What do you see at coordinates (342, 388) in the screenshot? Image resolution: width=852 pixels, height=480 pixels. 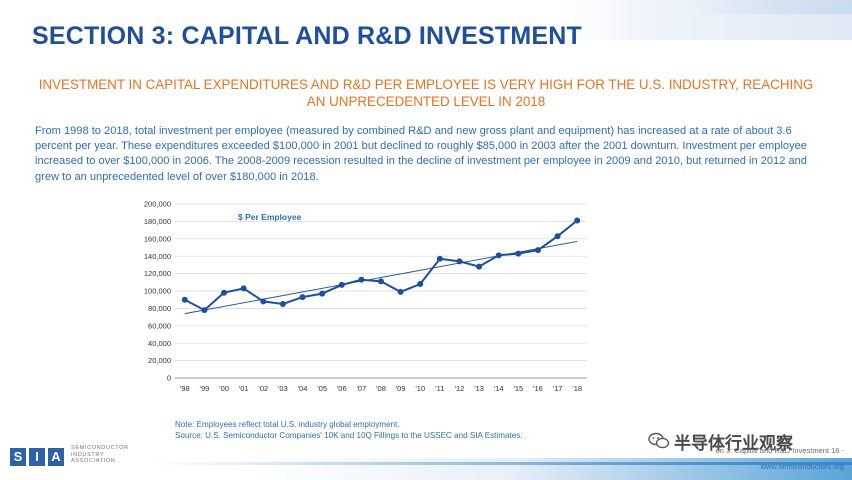 I see `x-tick-label: '06` at bounding box center [342, 388].